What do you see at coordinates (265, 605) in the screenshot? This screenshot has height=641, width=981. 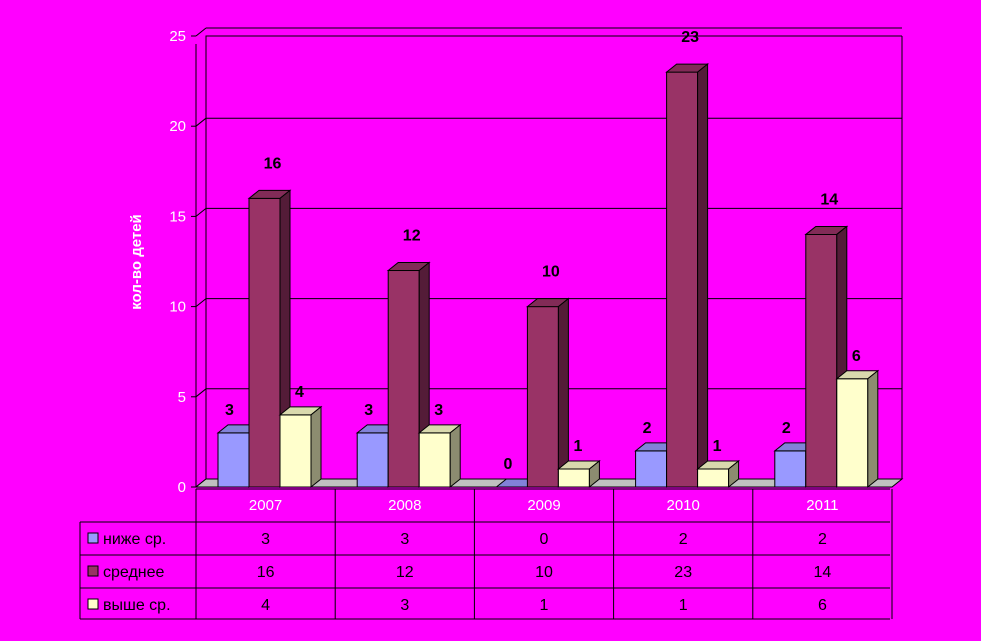 I see `table-cell: 4` at bounding box center [265, 605].